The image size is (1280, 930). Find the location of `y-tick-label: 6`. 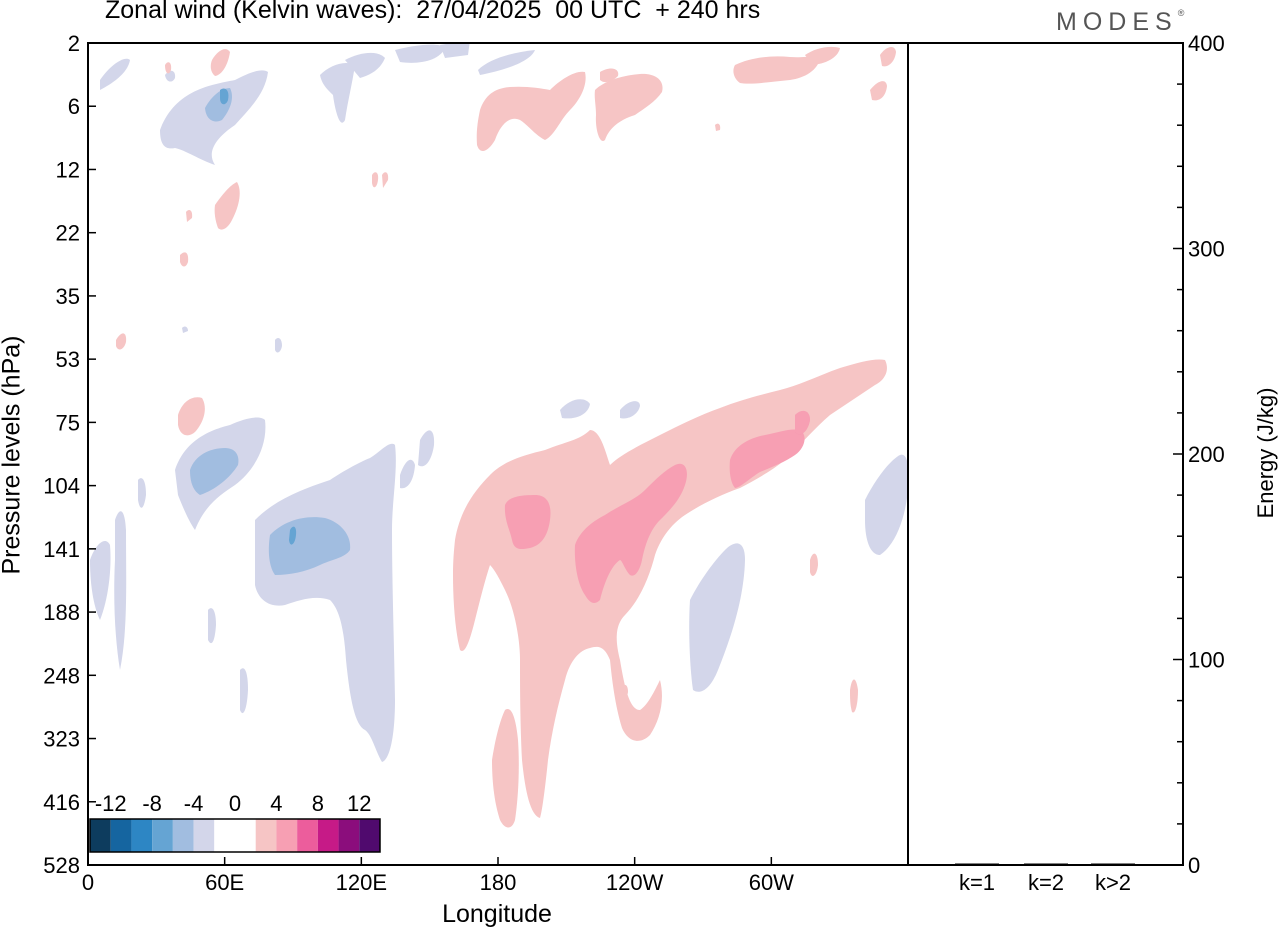

y-tick-label: 6 is located at coordinates (74, 106).